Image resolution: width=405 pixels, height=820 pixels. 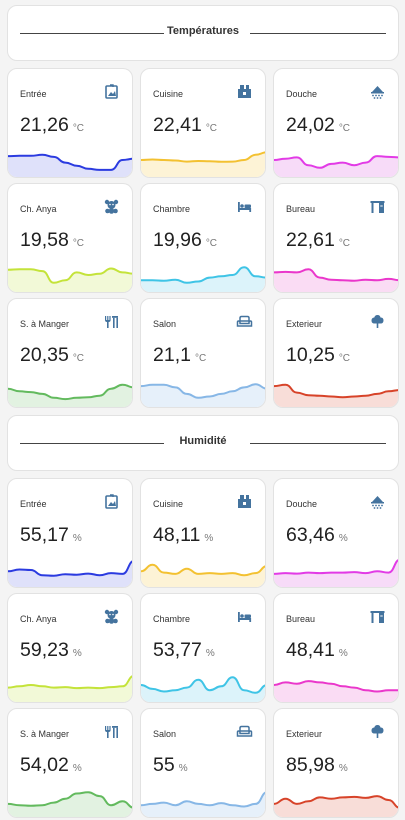 I want to click on sensor-card: Entrée 55,17%, so click(x=70, y=533).